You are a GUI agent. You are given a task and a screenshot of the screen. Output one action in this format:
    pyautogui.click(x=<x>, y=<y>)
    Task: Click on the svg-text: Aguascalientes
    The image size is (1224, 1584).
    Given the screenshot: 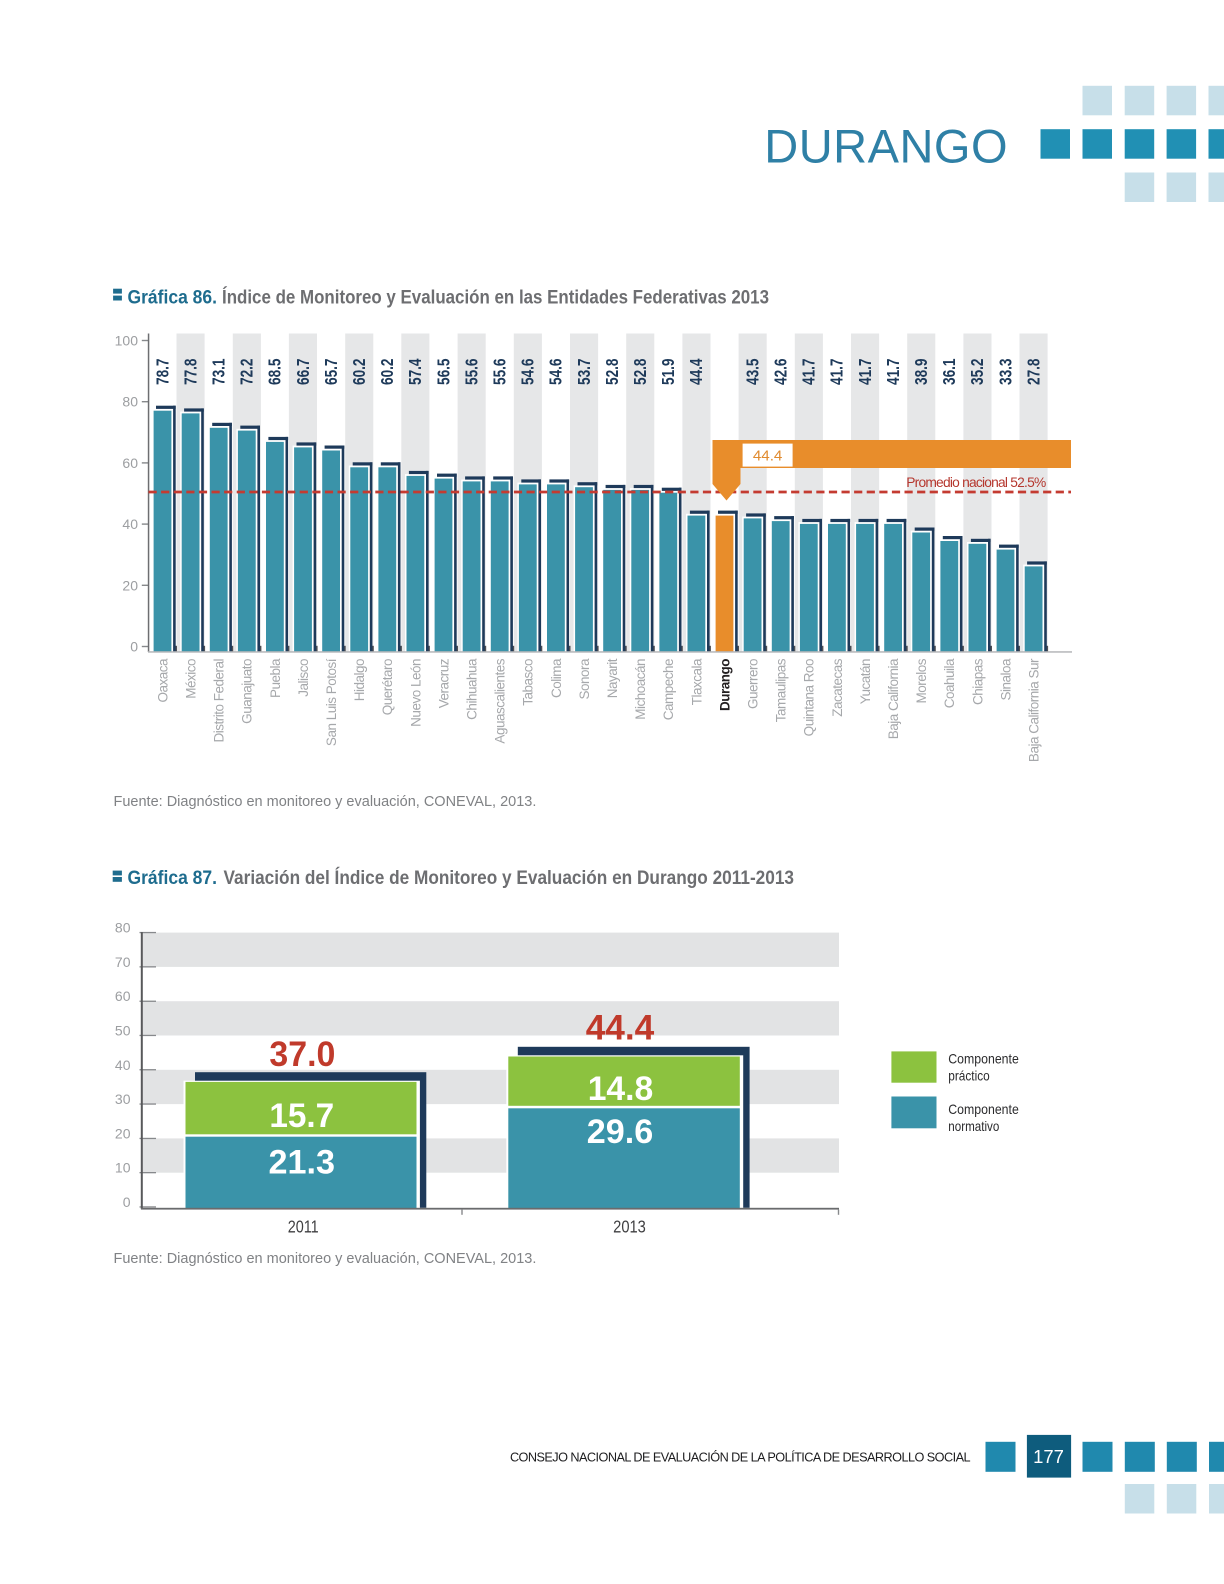 What is the action you would take?
    pyautogui.click(x=500, y=700)
    